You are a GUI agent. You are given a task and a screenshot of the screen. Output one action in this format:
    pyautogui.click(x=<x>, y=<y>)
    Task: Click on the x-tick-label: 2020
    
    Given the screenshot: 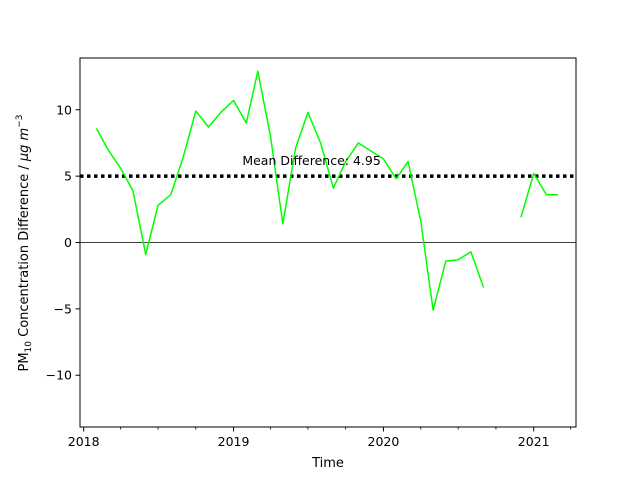 What is the action you would take?
    pyautogui.click(x=384, y=441)
    